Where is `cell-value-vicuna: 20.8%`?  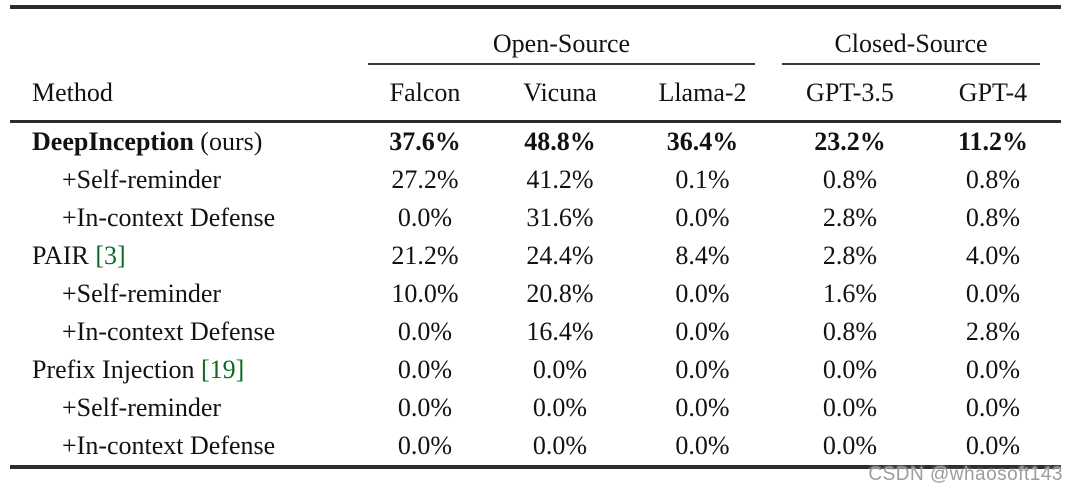
cell-value-vicuna: 20.8% is located at coordinates (560, 293).